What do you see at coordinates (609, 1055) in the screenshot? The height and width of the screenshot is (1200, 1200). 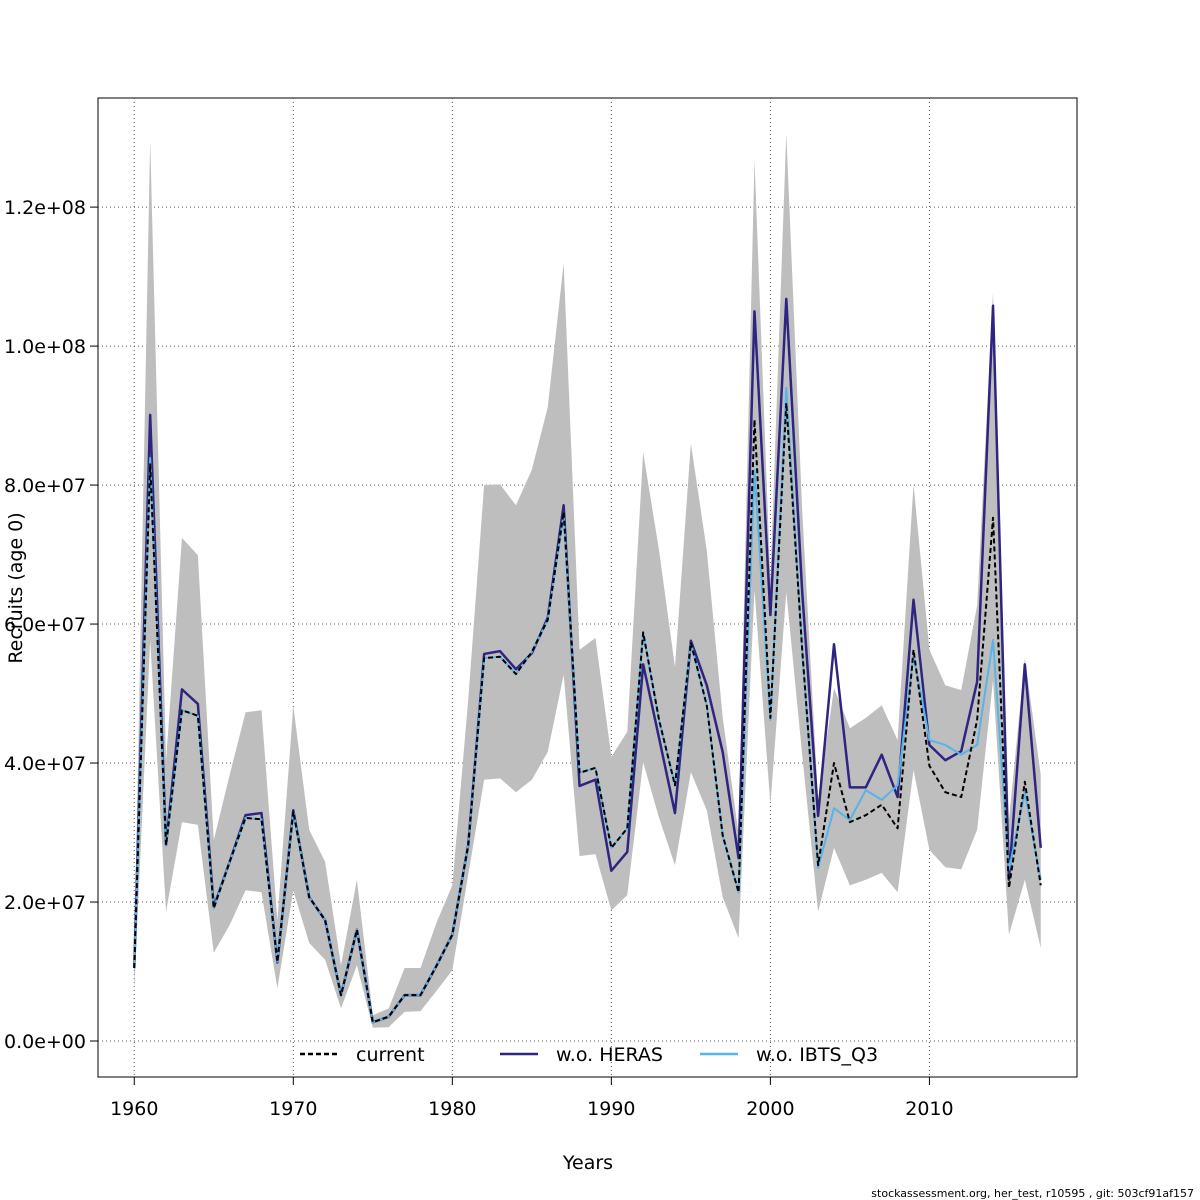 I see `legend-label: w.o. HERAS` at bounding box center [609, 1055].